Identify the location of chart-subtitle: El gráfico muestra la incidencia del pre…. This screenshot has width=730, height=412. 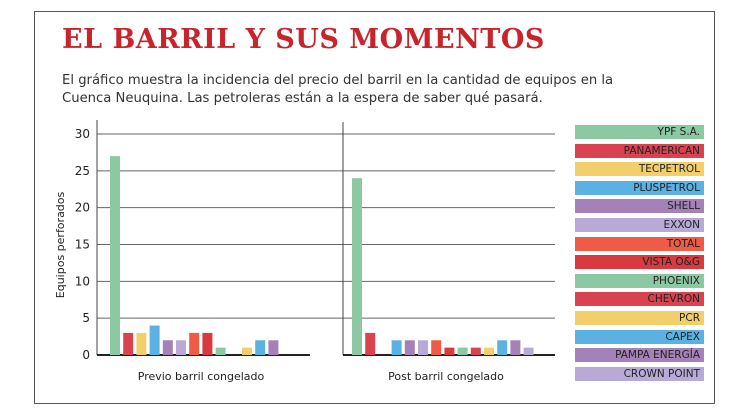
(338, 89).